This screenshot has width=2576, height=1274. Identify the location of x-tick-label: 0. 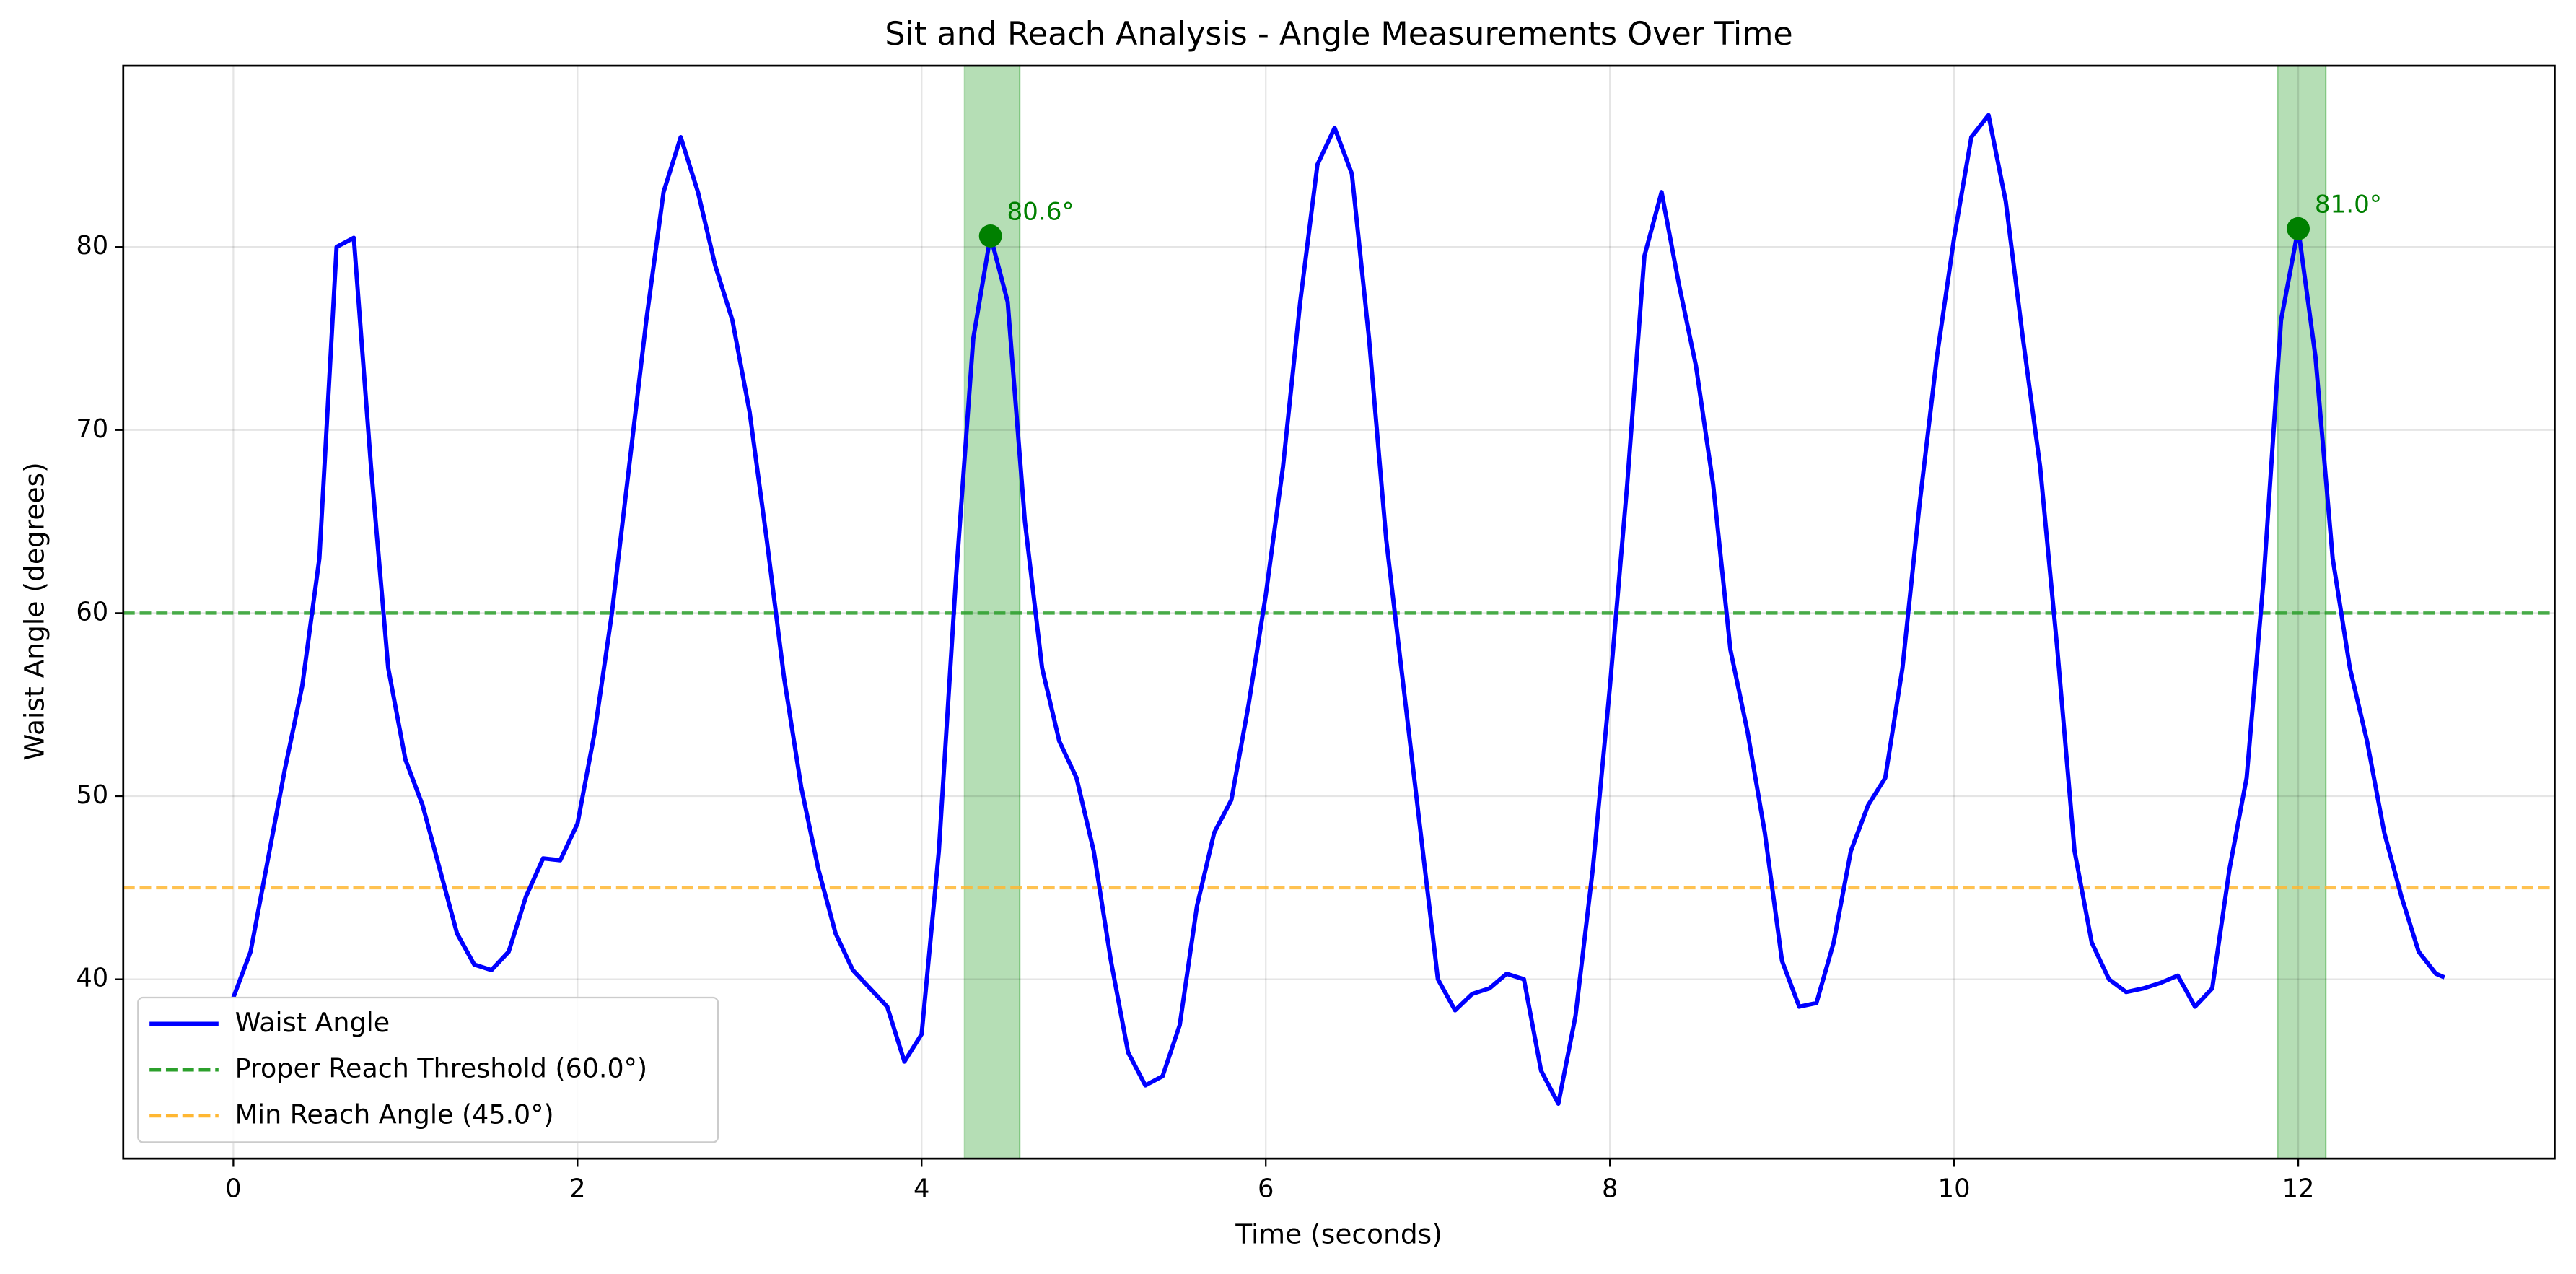
(233, 1189).